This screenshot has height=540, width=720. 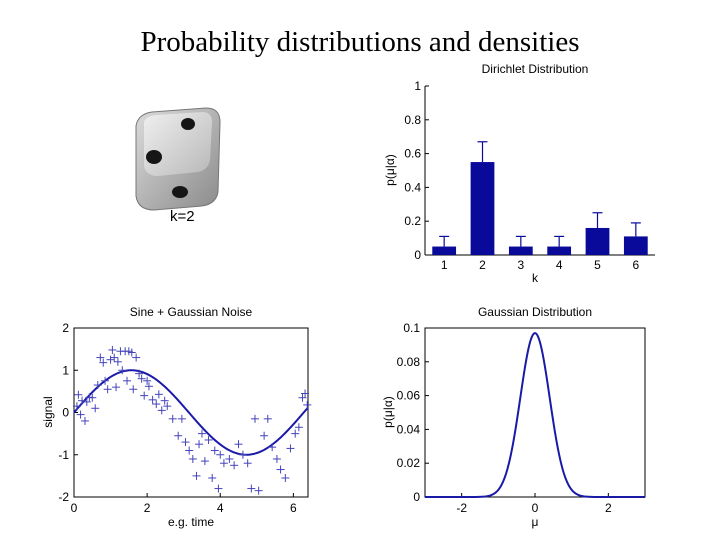 I want to click on slide-title: Probability distributions and densities, so click(x=360, y=42).